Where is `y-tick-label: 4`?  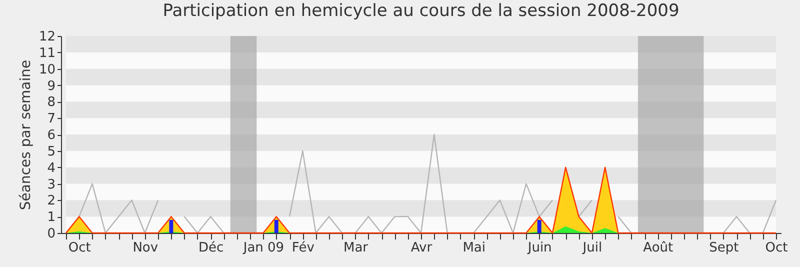
y-tick-label: 4 is located at coordinates (51, 168).